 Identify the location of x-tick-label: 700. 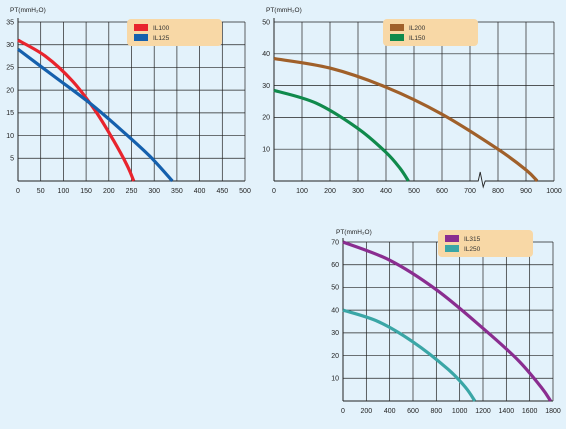
(470, 191).